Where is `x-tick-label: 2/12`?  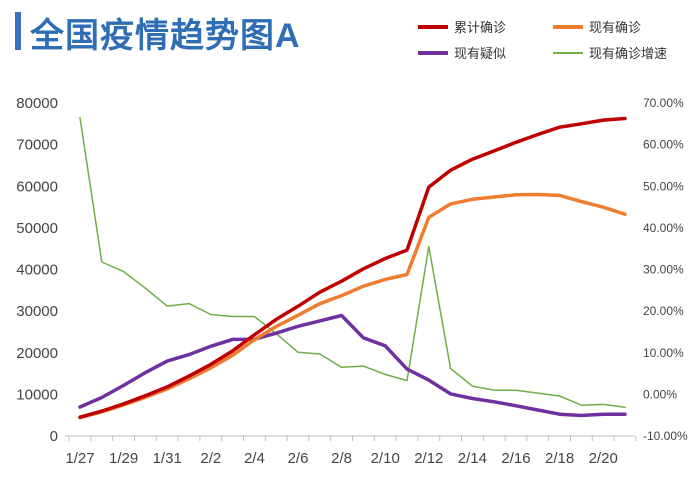 x-tick-label: 2/12 is located at coordinates (428, 458).